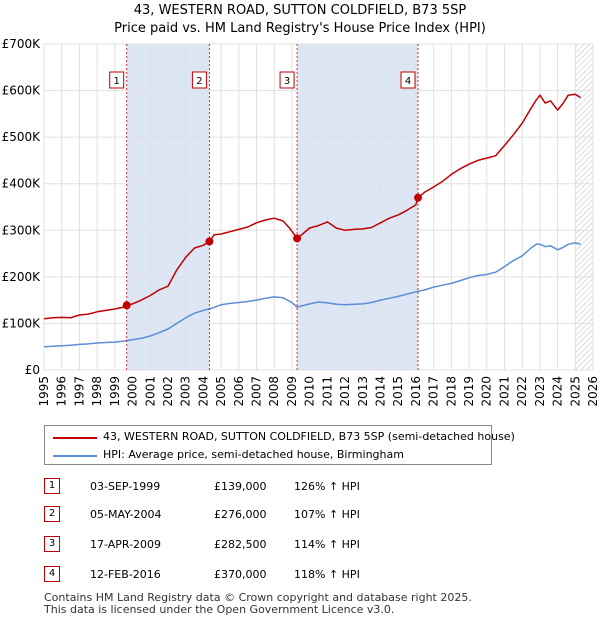 This screenshot has width=600, height=620. What do you see at coordinates (240, 544) in the screenshot?
I see `transaction-price: £282,500` at bounding box center [240, 544].